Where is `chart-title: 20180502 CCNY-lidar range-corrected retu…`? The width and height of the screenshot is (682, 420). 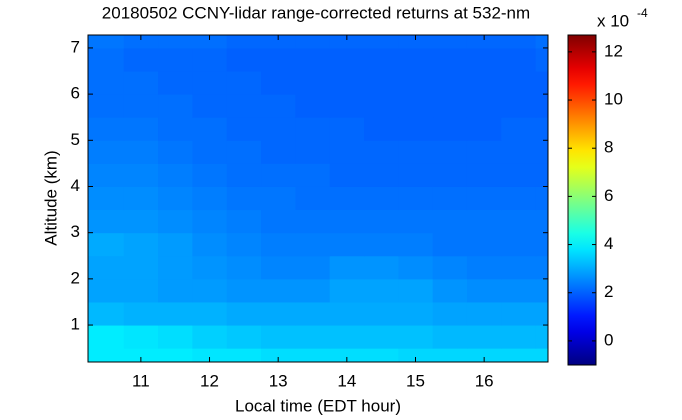 chart-title: 20180502 CCNY-lidar range-corrected retu… is located at coordinates (316, 12).